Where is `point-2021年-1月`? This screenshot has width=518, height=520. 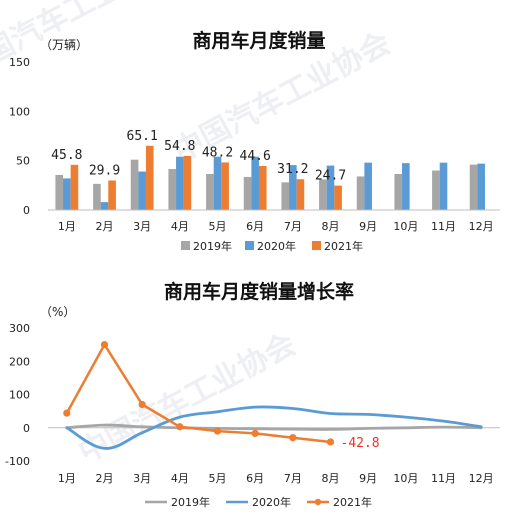
point-2021年-1月 is located at coordinates (67, 413).